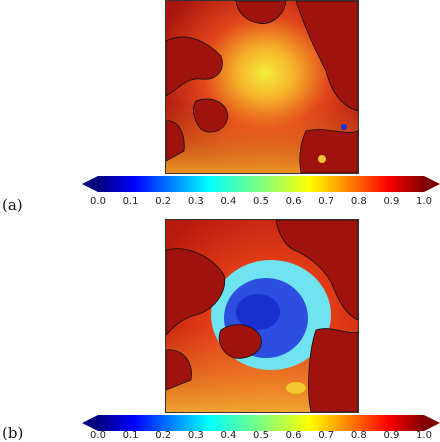 The height and width of the screenshot is (442, 440). Describe the element at coordinates (261, 184) in the screenshot. I see `colorbar-a` at that location.